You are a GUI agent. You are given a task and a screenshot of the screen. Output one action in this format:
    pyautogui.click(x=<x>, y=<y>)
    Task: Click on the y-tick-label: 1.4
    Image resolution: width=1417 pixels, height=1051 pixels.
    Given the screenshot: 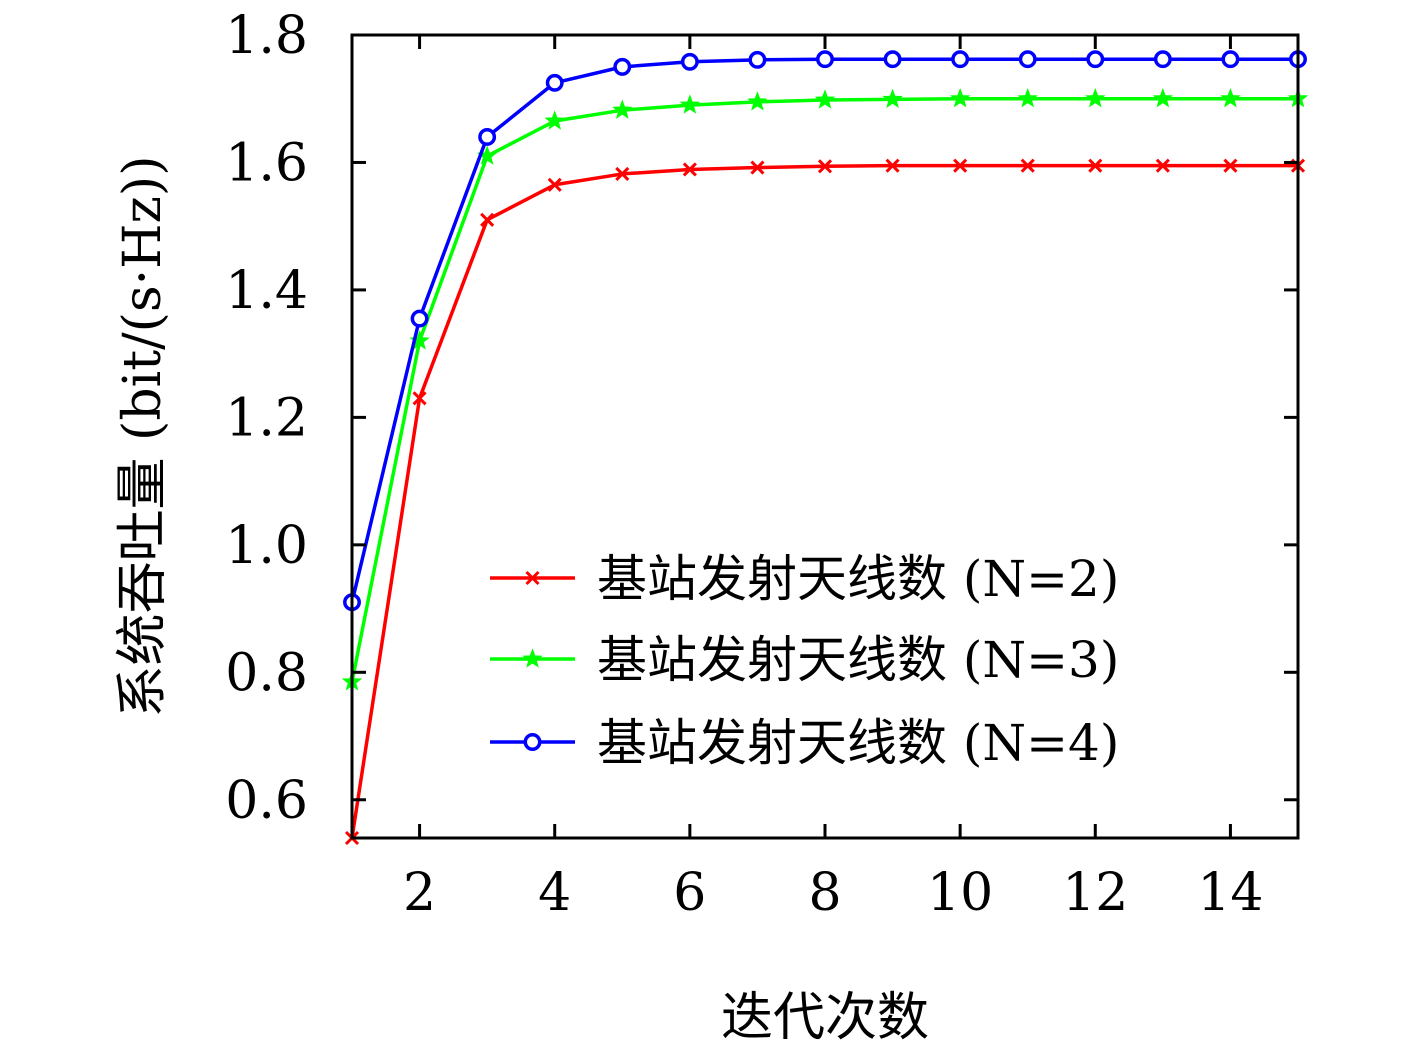 What is the action you would take?
    pyautogui.click(x=266, y=291)
    